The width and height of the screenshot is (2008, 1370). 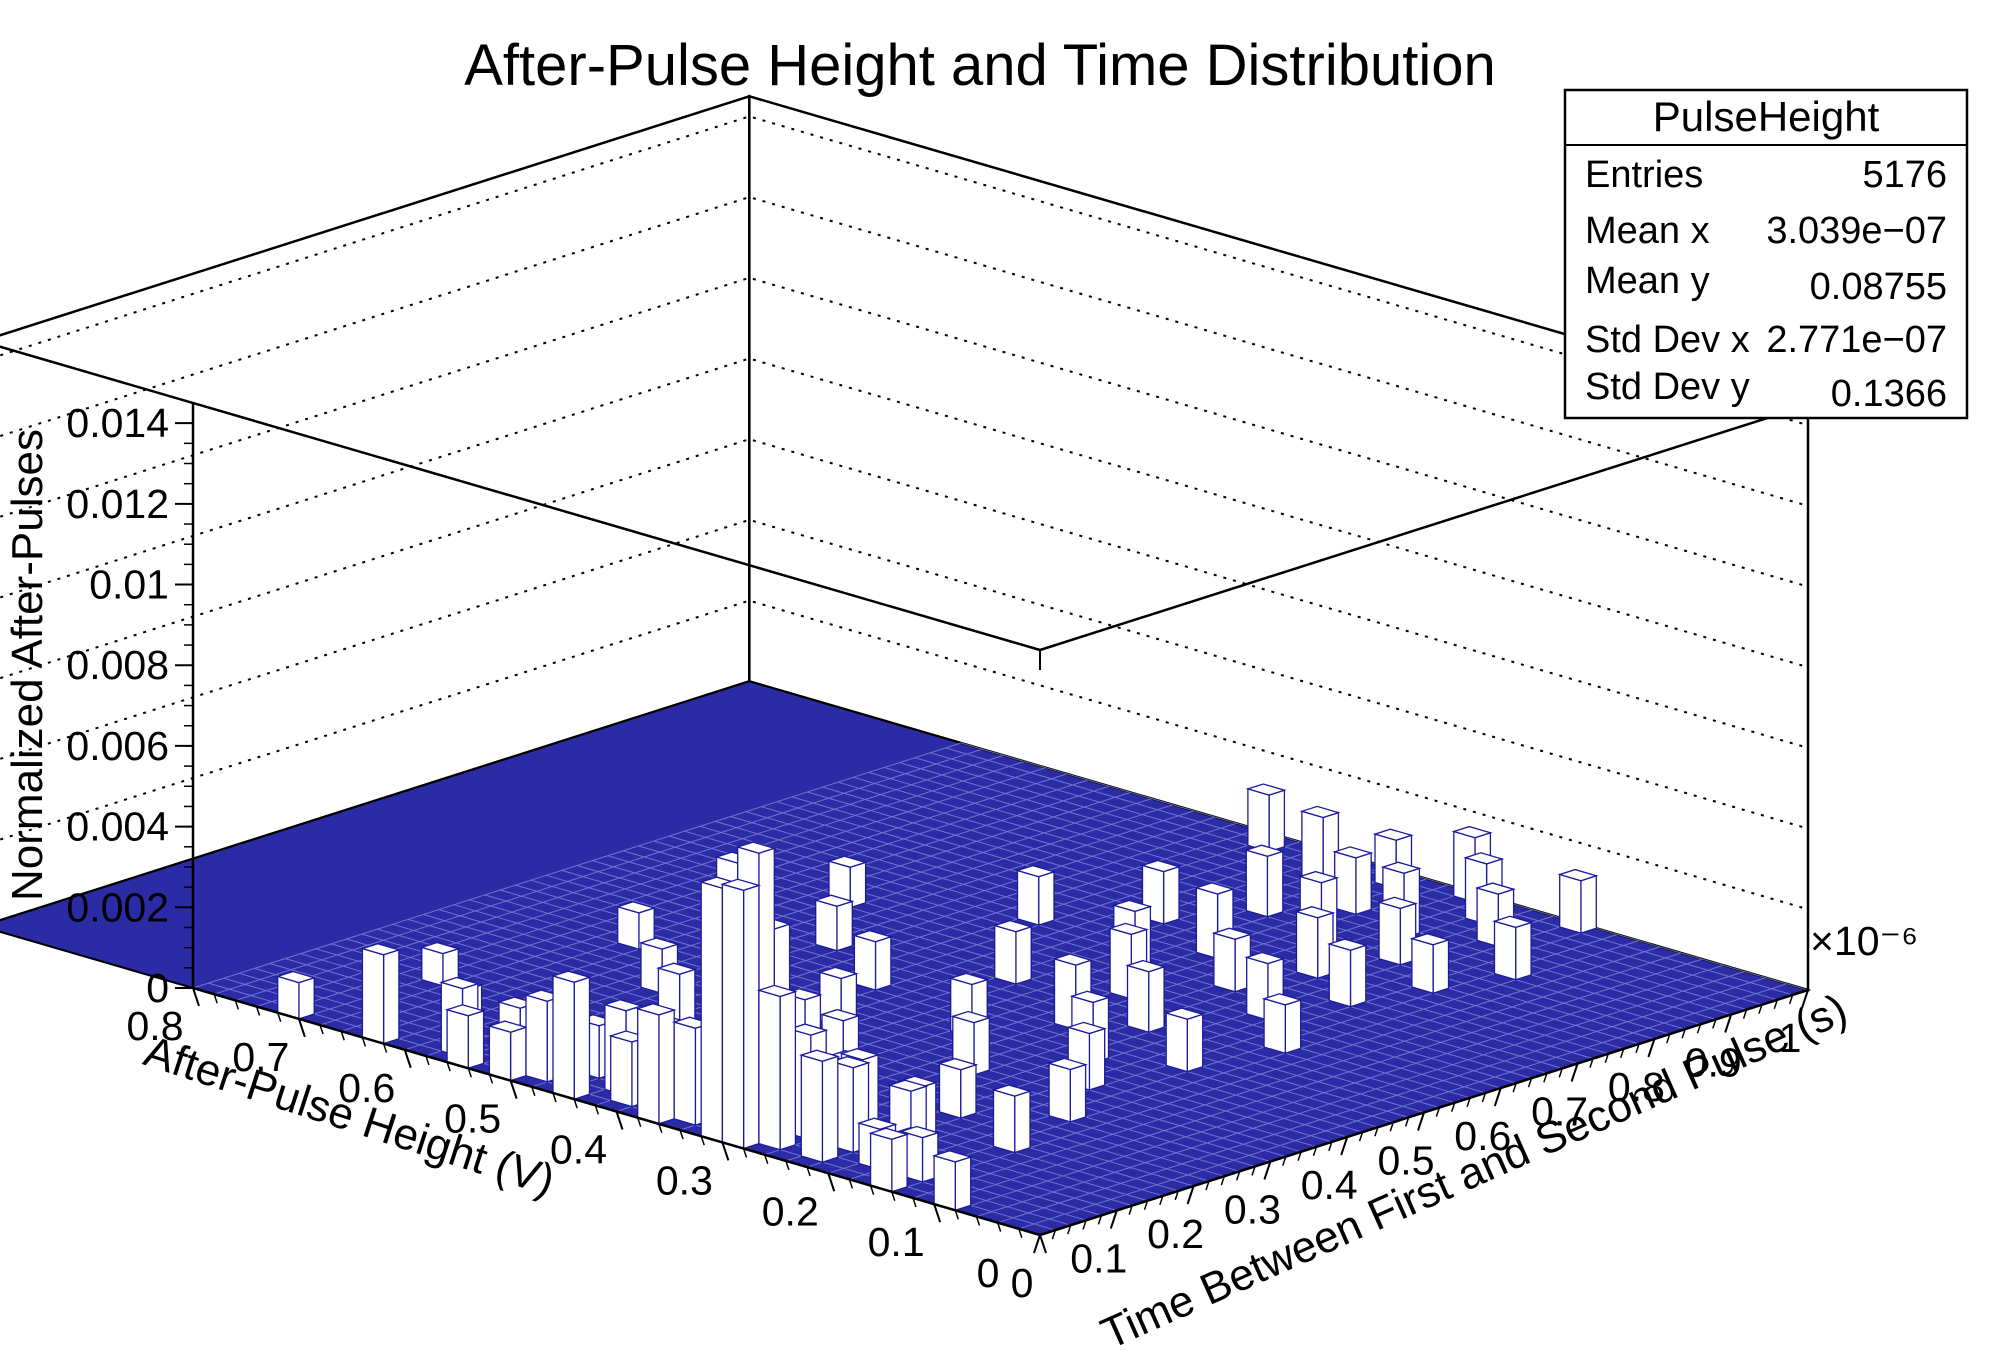 I want to click on y-tick-mark, so click(x=1043, y=1244).